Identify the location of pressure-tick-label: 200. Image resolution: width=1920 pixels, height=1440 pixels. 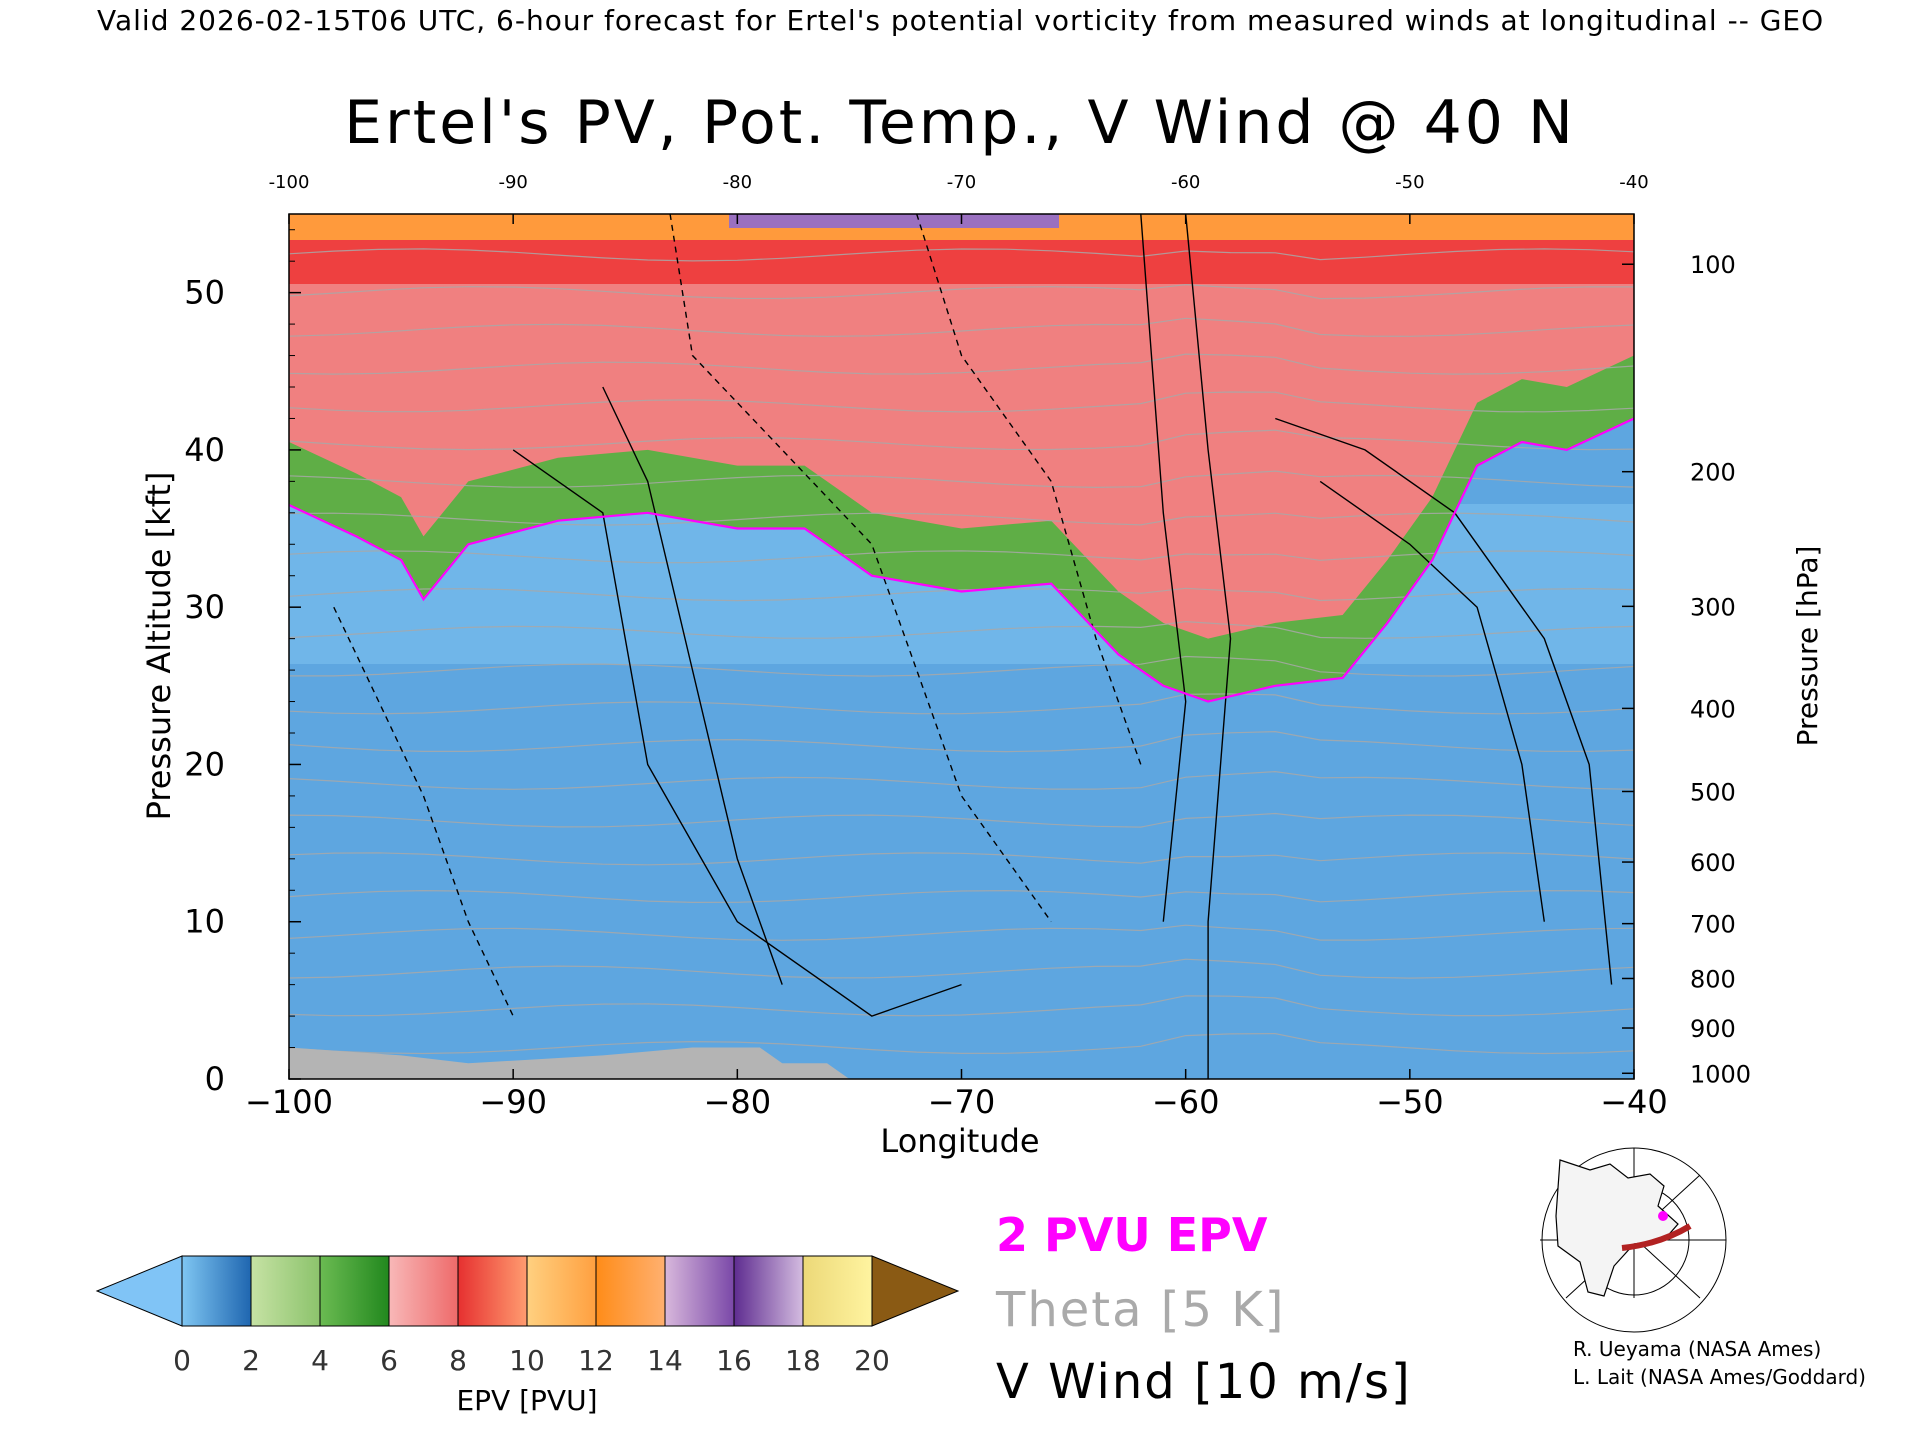
(1713, 473).